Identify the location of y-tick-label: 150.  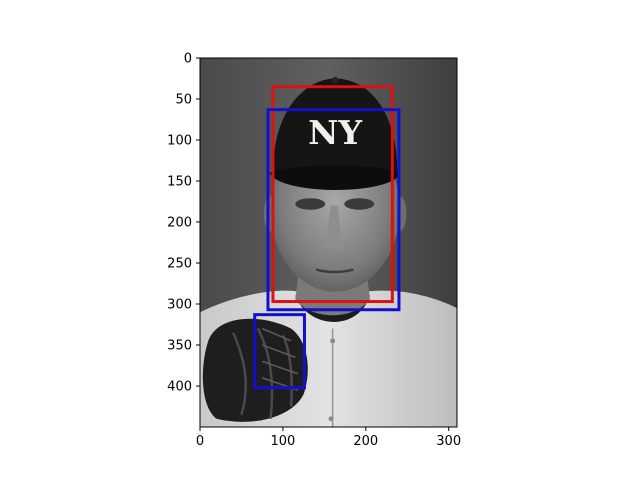
(179, 182).